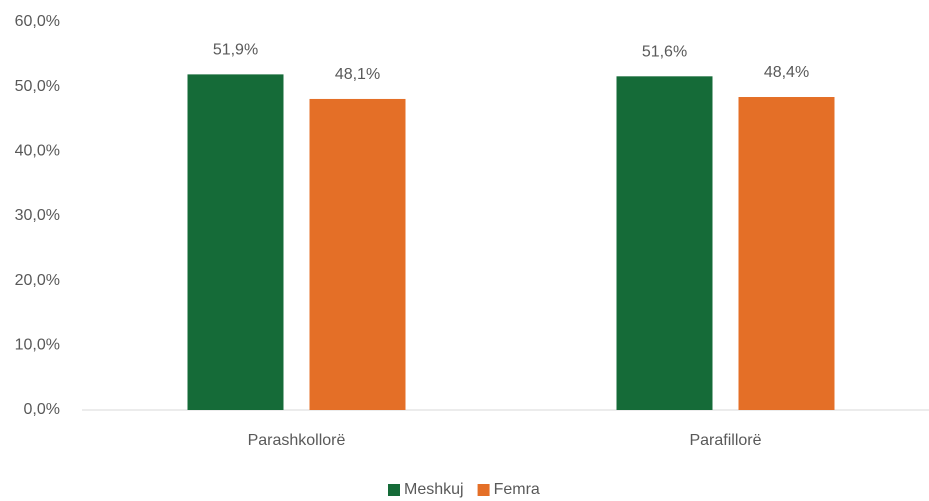 The height and width of the screenshot is (501, 929). I want to click on data-label: 48,1%, so click(357, 74).